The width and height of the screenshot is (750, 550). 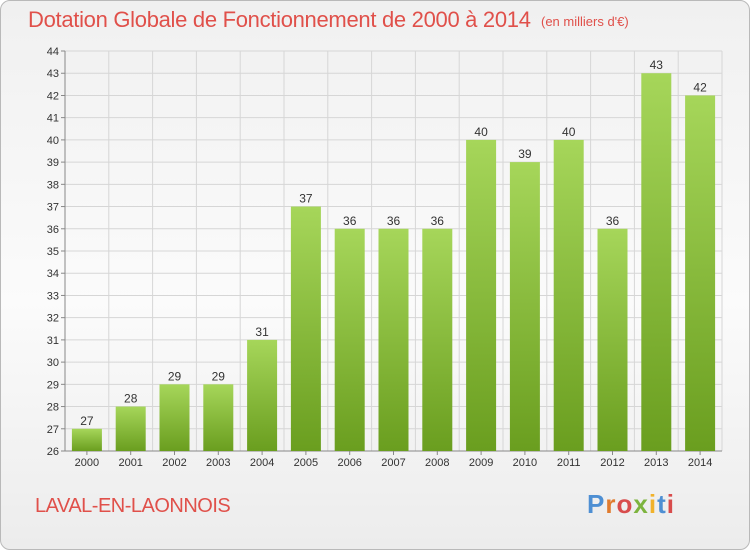 I want to click on y-tick-label: 32, so click(x=53, y=319).